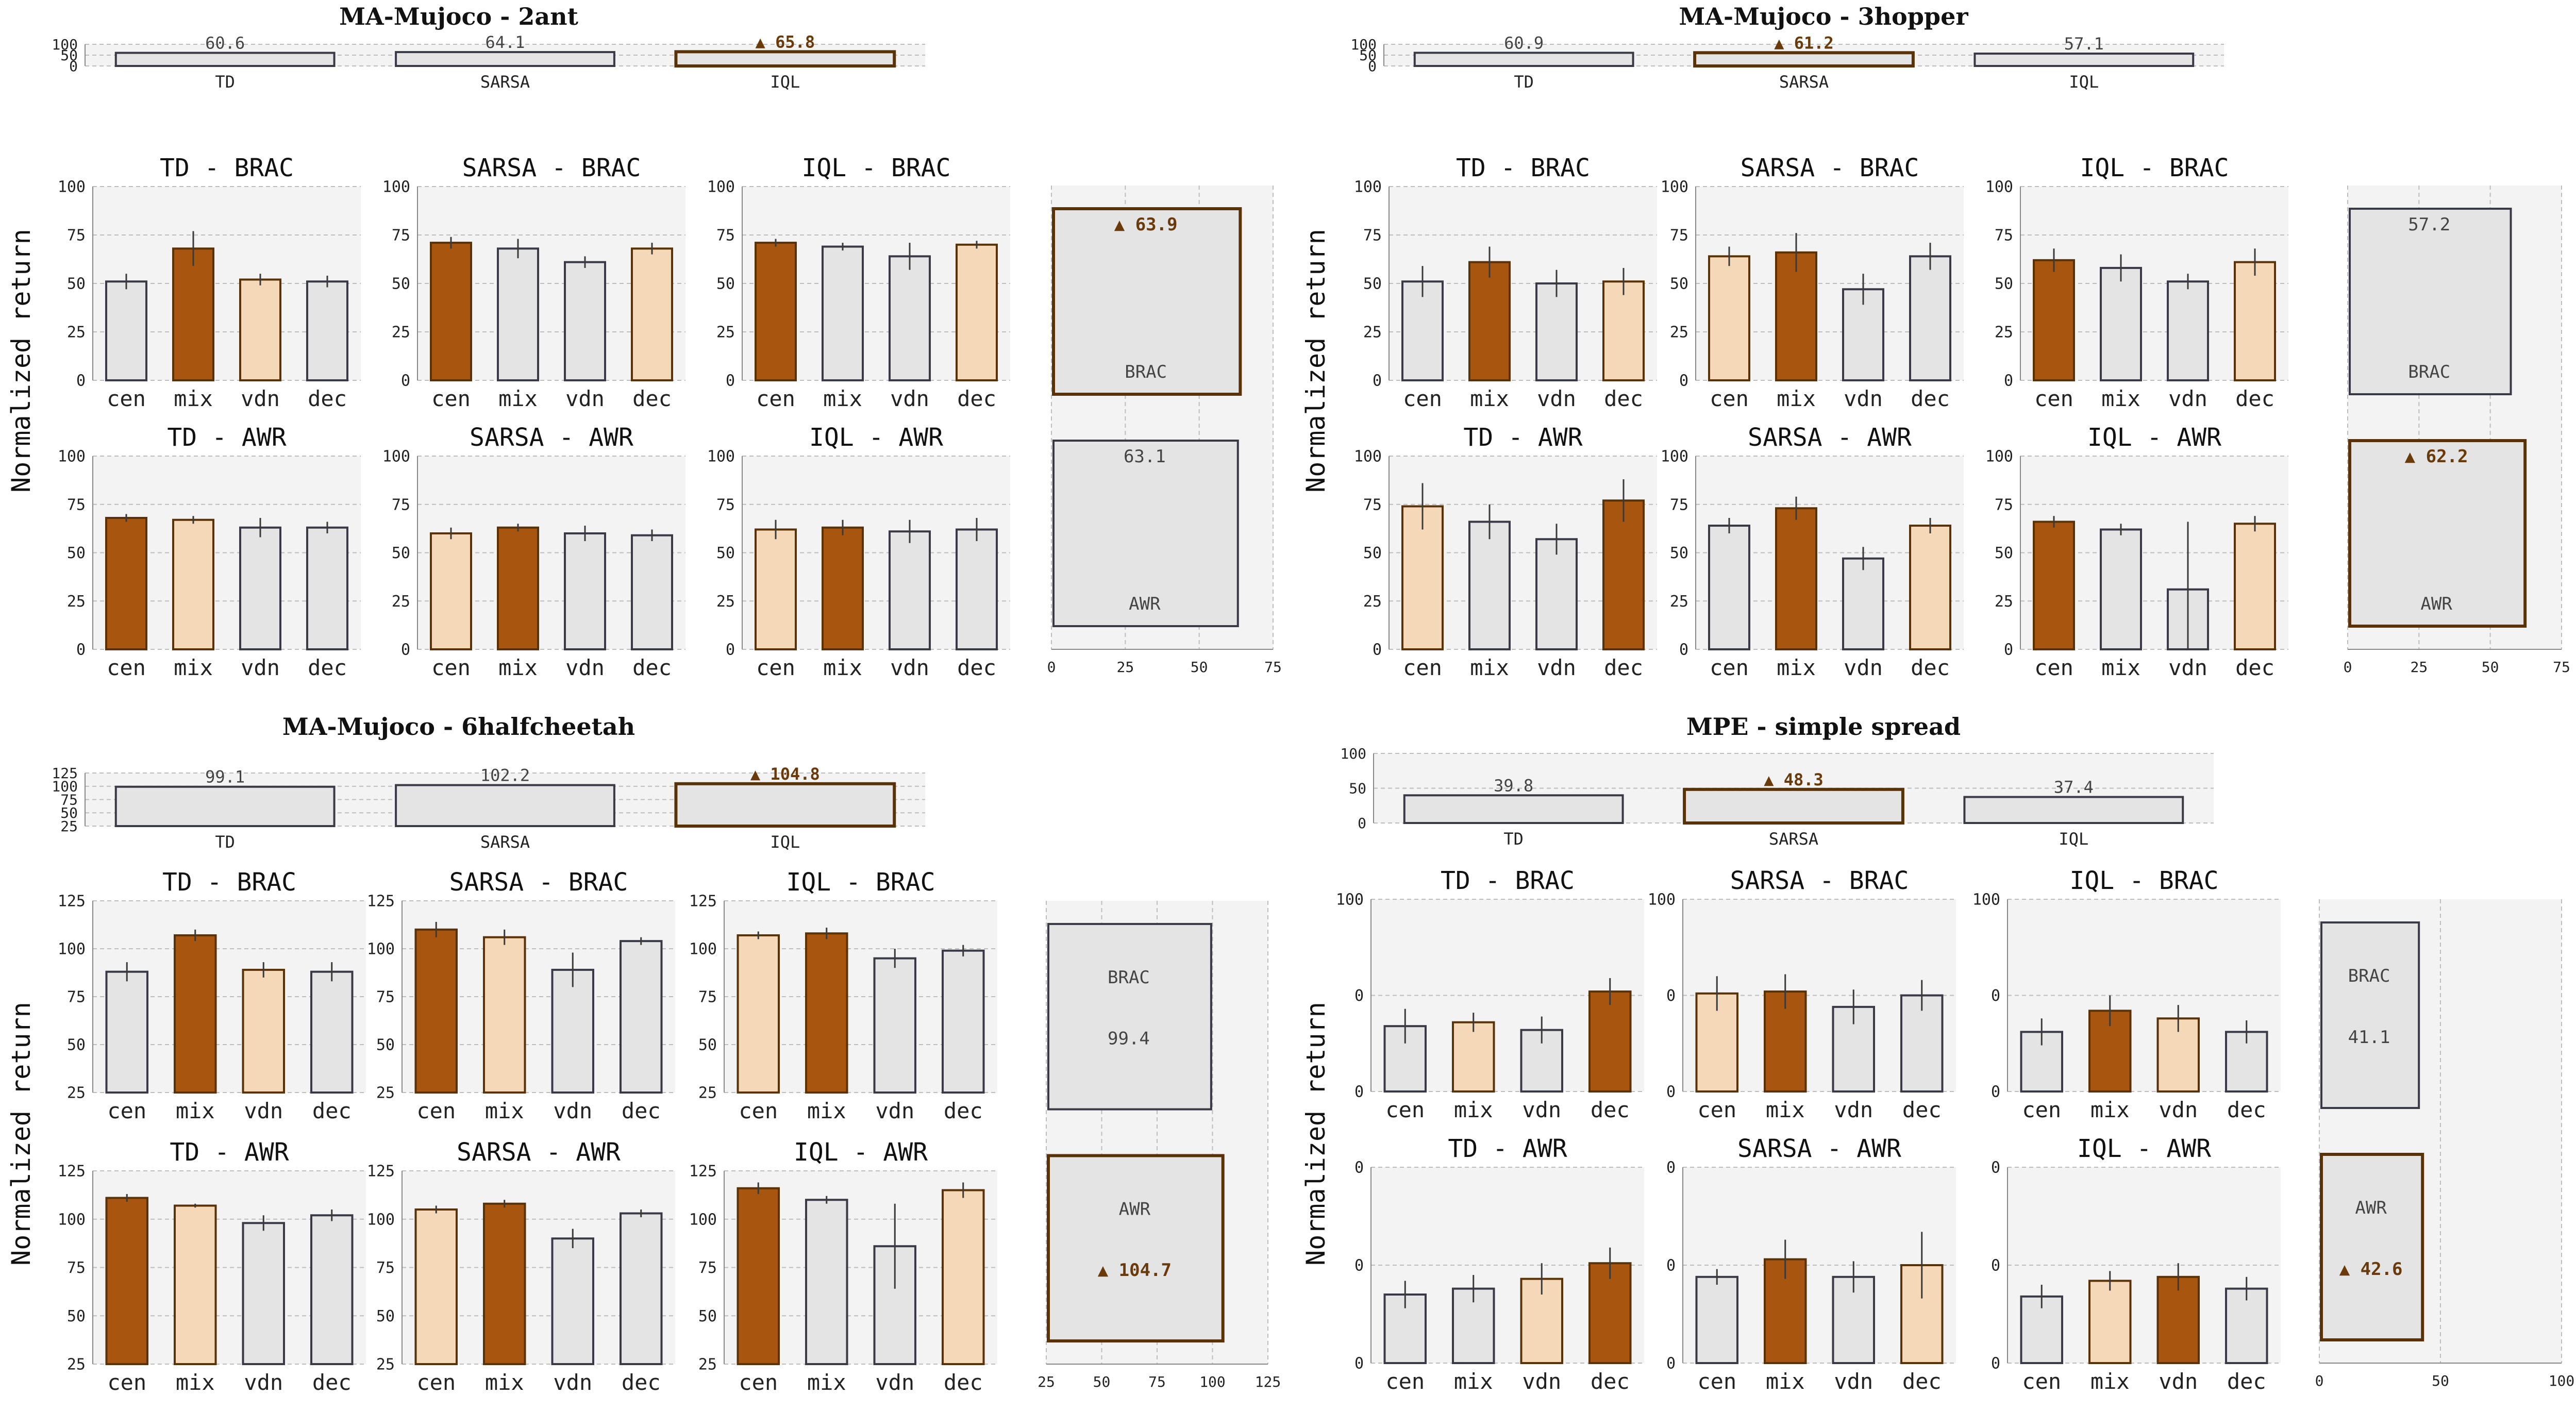 Image resolution: width=2576 pixels, height=1411 pixels. What do you see at coordinates (1159, 1145) in the screenshot?
I see `side-bar-chart: 25 50 75 100 125 99.4 BRAC ▲ 104.7 AWR` at bounding box center [1159, 1145].